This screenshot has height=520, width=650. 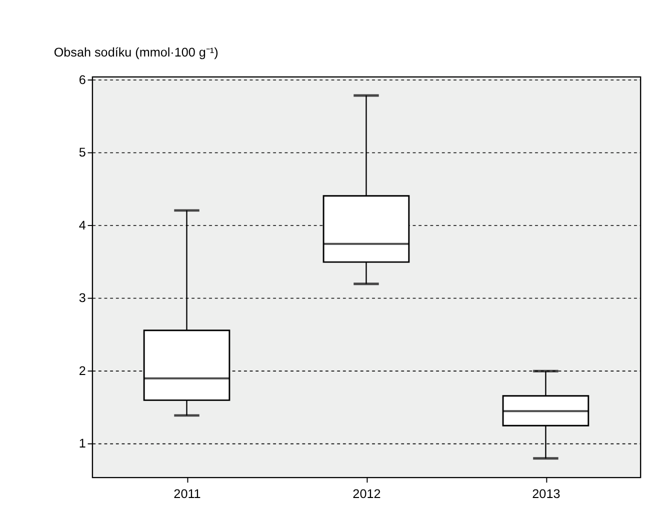 I want to click on y-tick-label: 6, so click(x=82, y=79).